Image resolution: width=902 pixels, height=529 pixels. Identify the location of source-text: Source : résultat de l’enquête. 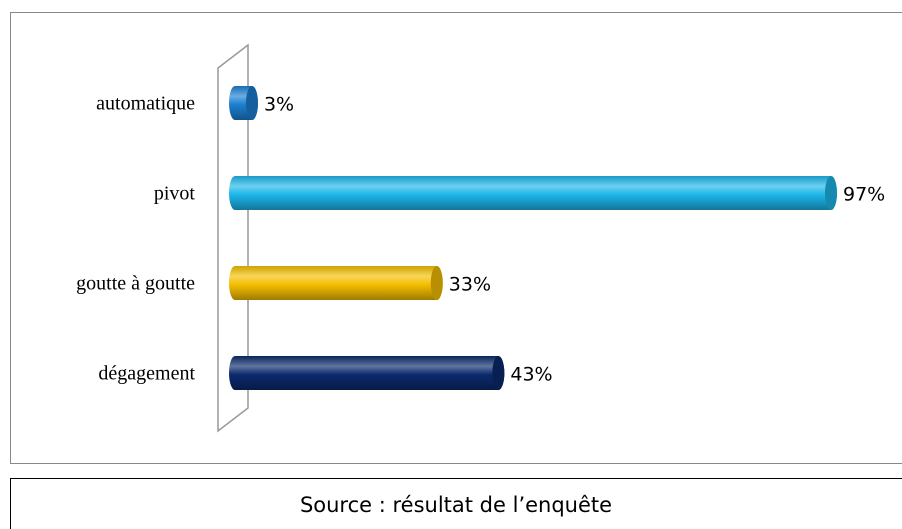
(456, 505).